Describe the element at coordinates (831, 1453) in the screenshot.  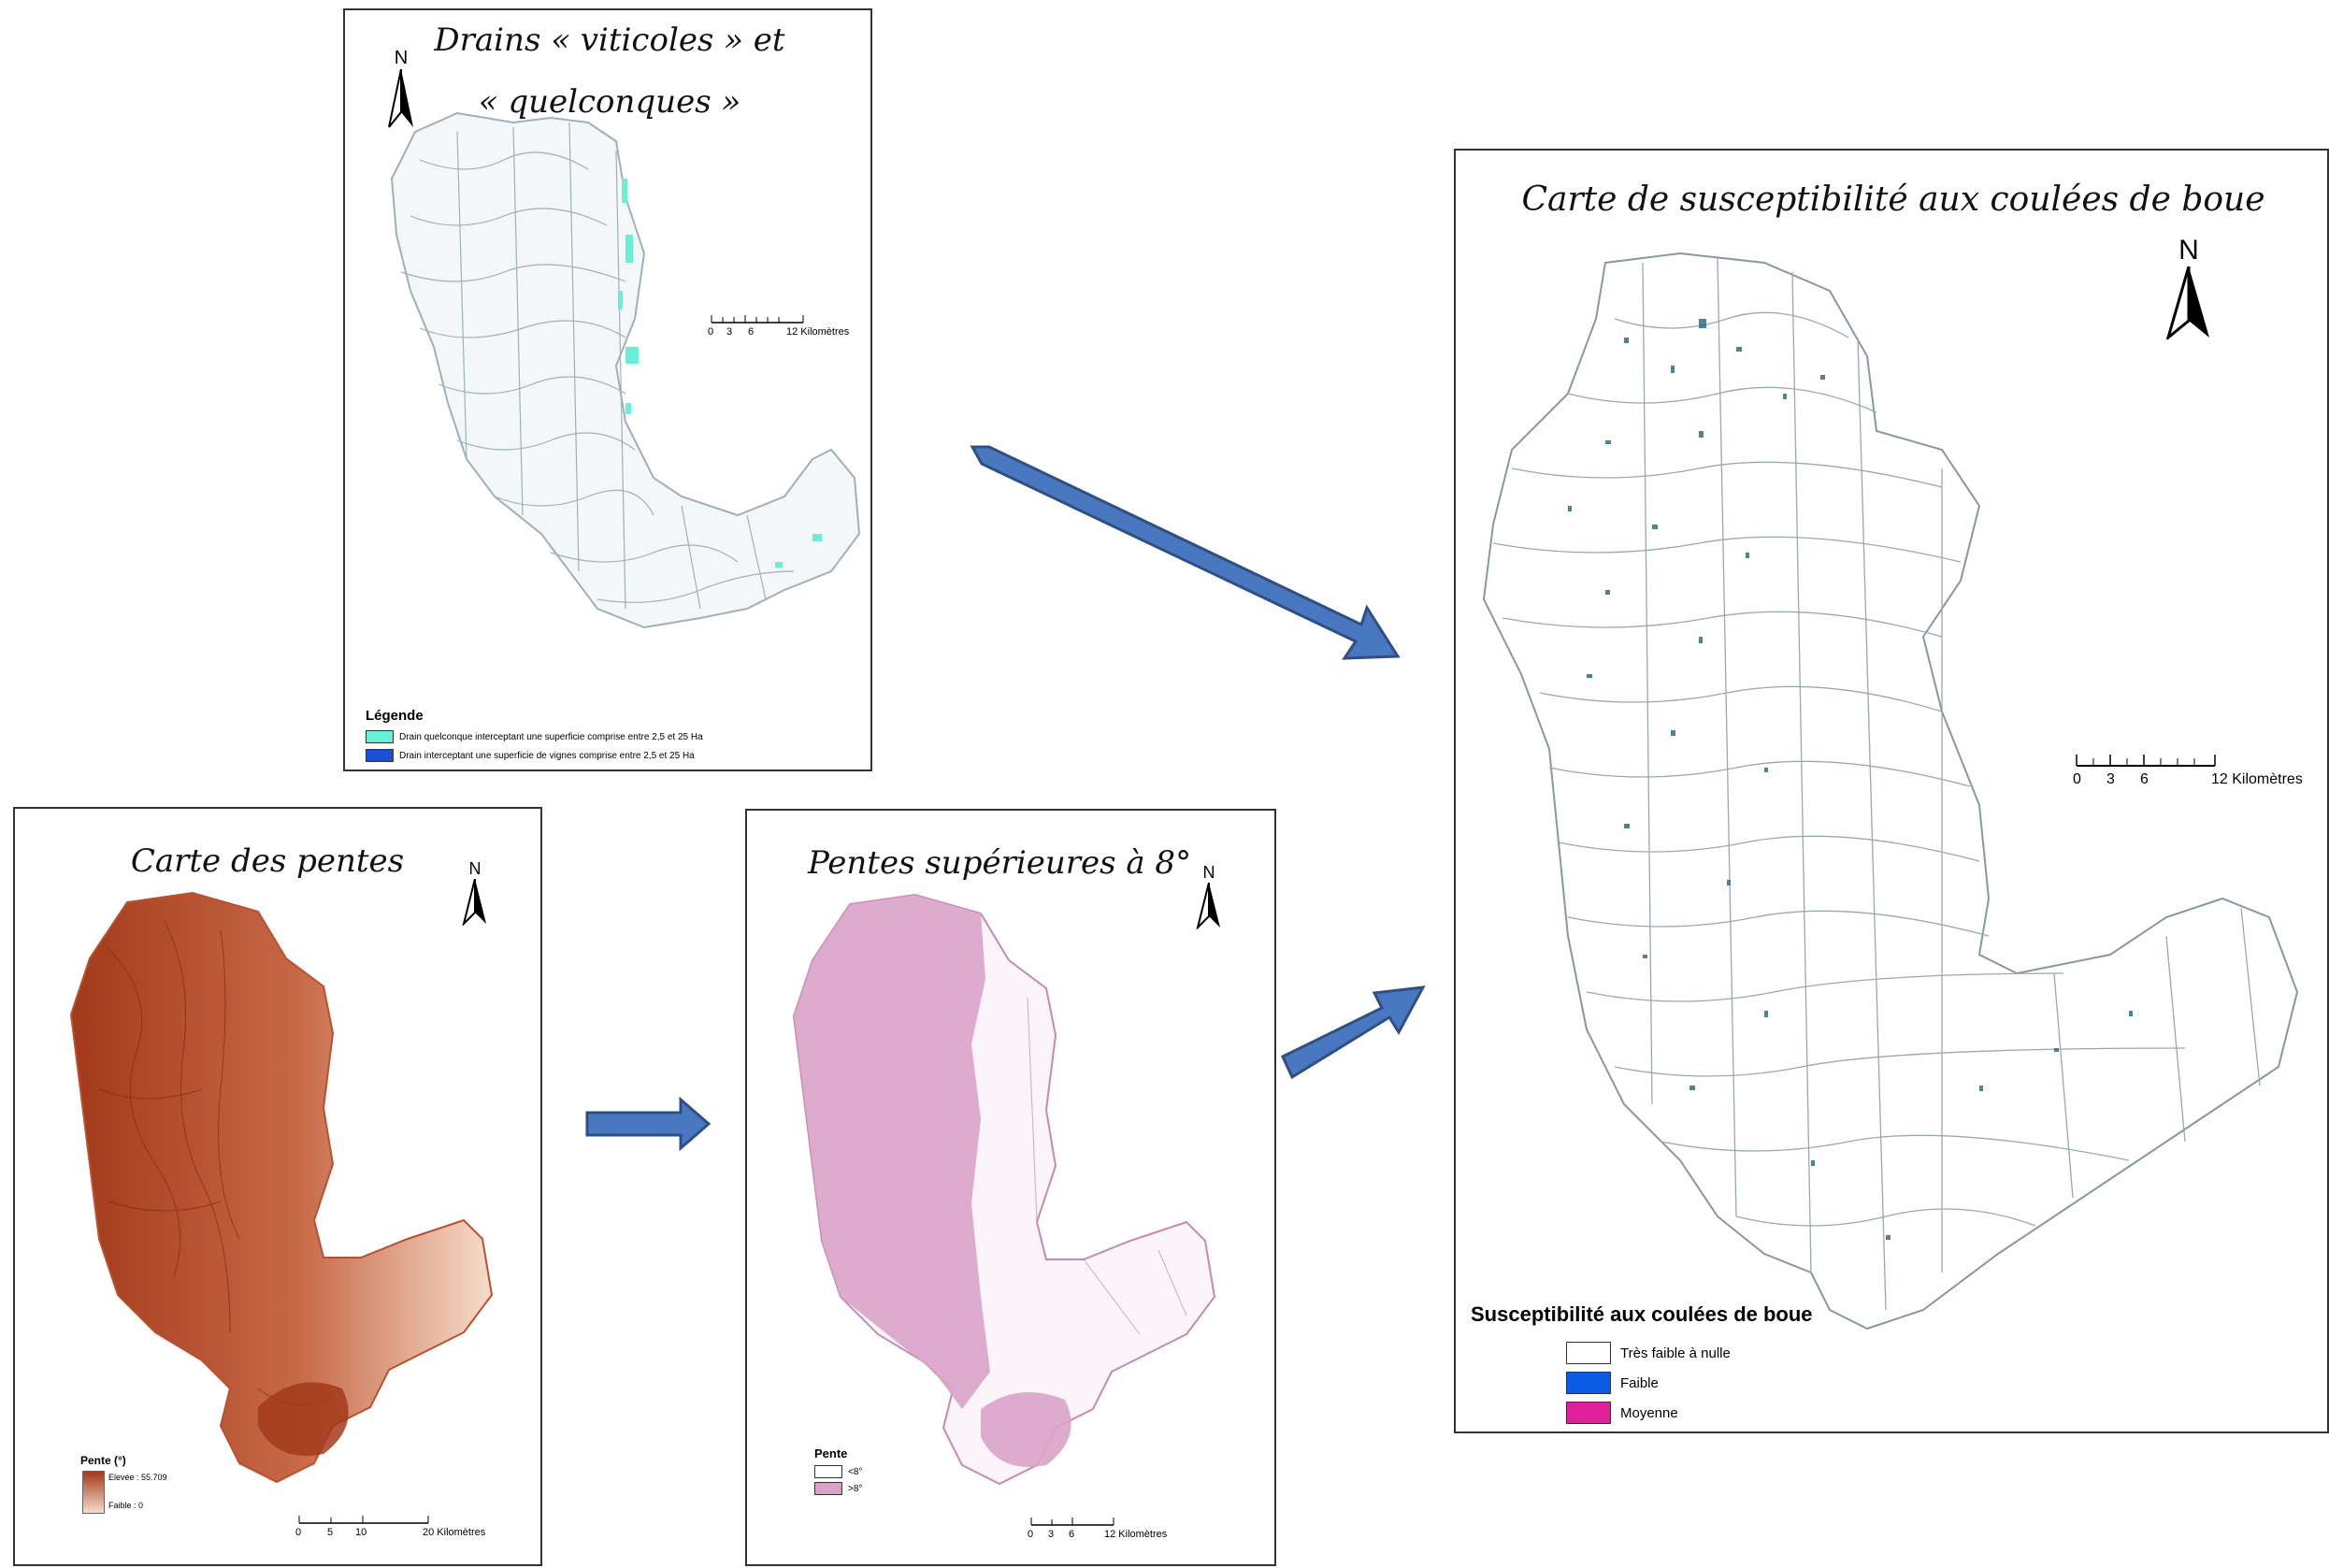
I see `slope8-legend-title: Pente` at that location.